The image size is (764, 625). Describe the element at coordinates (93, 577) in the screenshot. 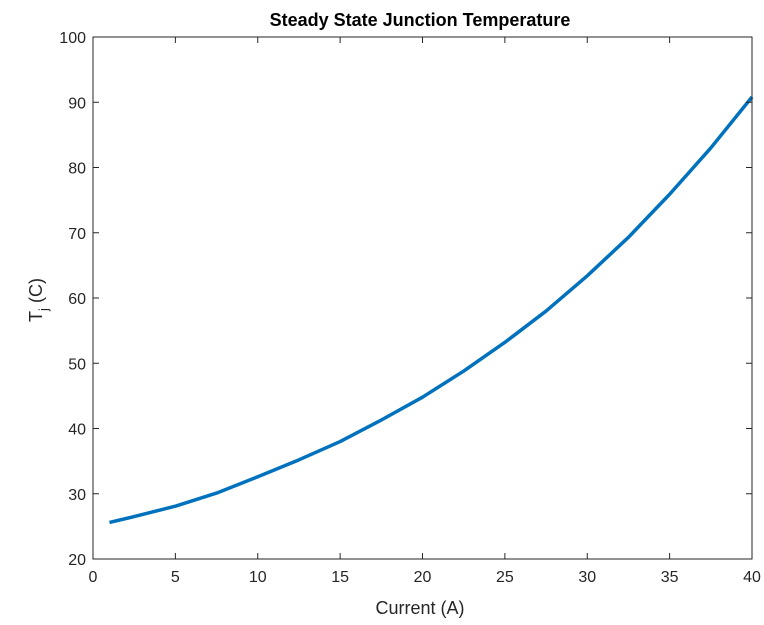

I see `x-tick-label: 0` at that location.